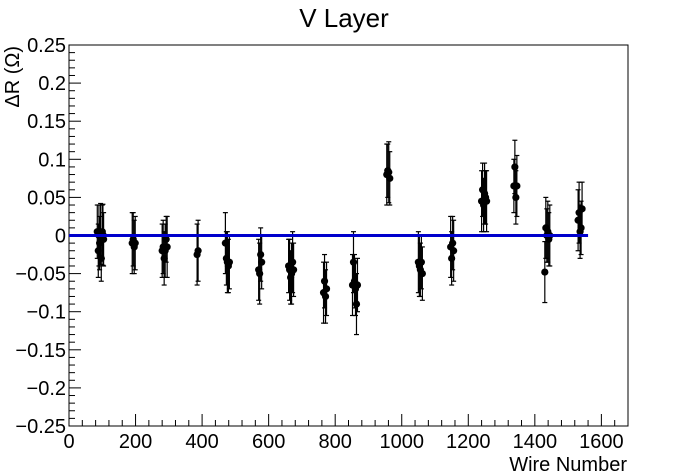 The width and height of the screenshot is (698, 473). What do you see at coordinates (335, 442) in the screenshot?
I see `x-tick-label: 800` at bounding box center [335, 442].